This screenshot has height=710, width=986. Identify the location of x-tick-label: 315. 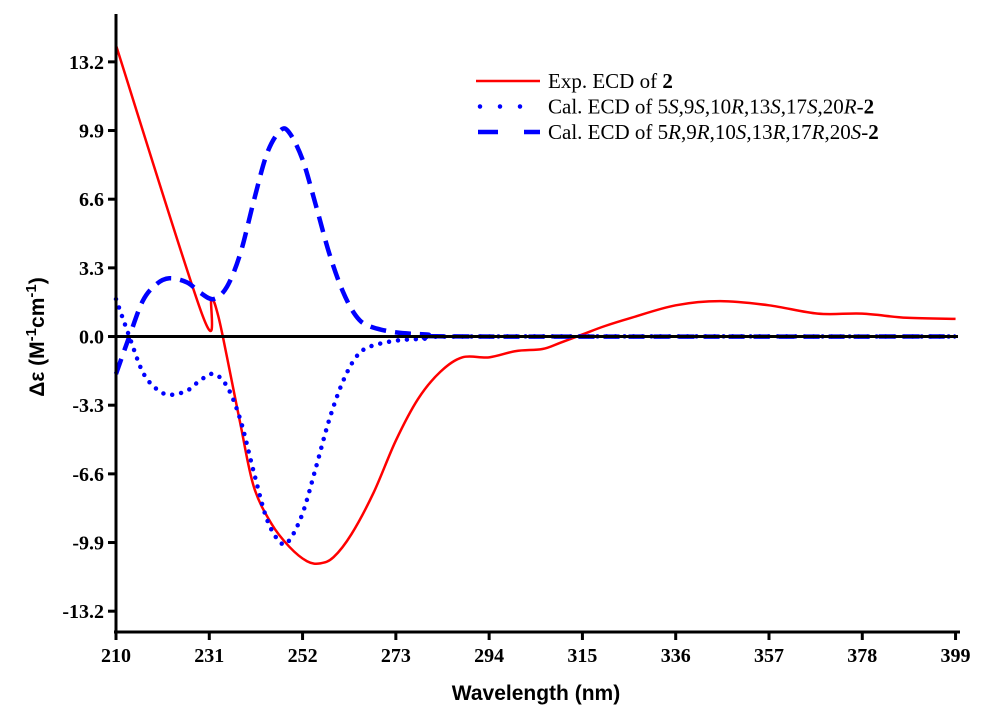
(582, 656).